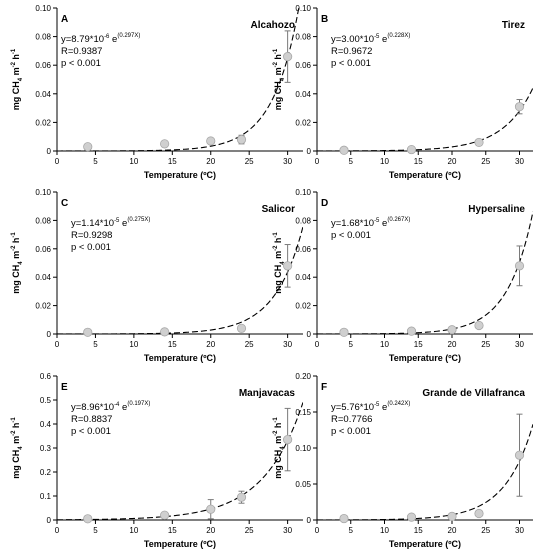  Describe the element at coordinates (324, 203) in the screenshot. I see `panel-letter: D` at that location.